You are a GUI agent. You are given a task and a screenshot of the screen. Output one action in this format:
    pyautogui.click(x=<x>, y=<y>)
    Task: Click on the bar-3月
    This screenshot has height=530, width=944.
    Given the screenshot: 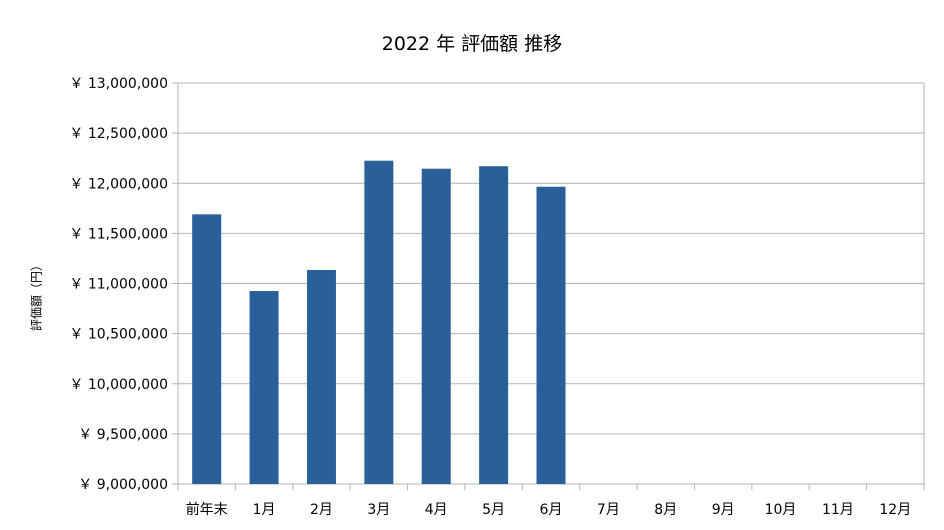 What is the action you would take?
    pyautogui.click(x=379, y=322)
    